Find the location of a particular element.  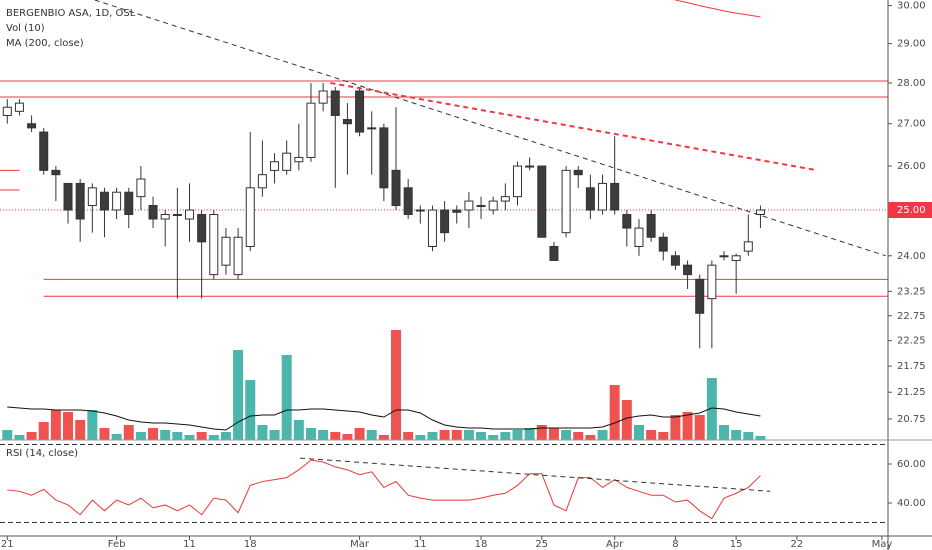

x-tick-label: 15 is located at coordinates (736, 544).